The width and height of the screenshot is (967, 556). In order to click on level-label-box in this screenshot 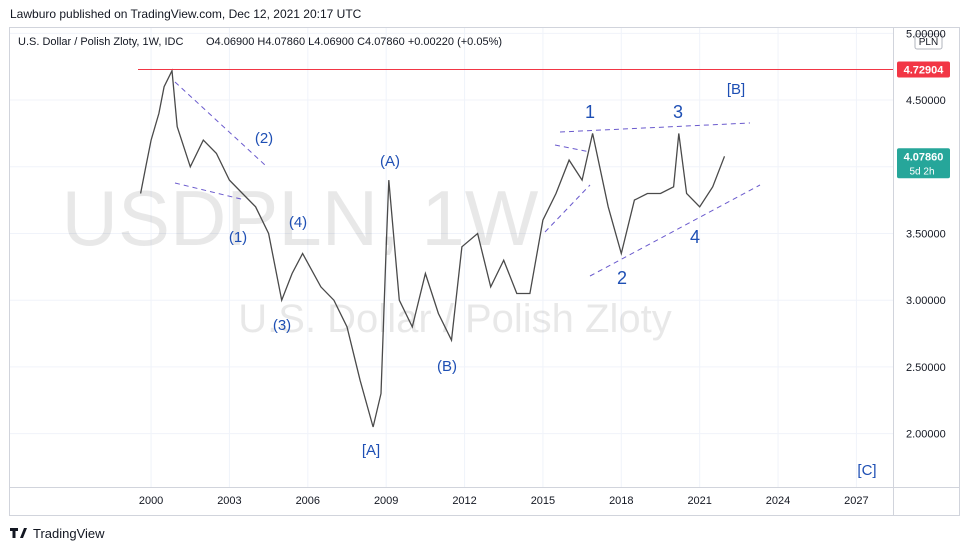, I will do `click(923, 69)`.